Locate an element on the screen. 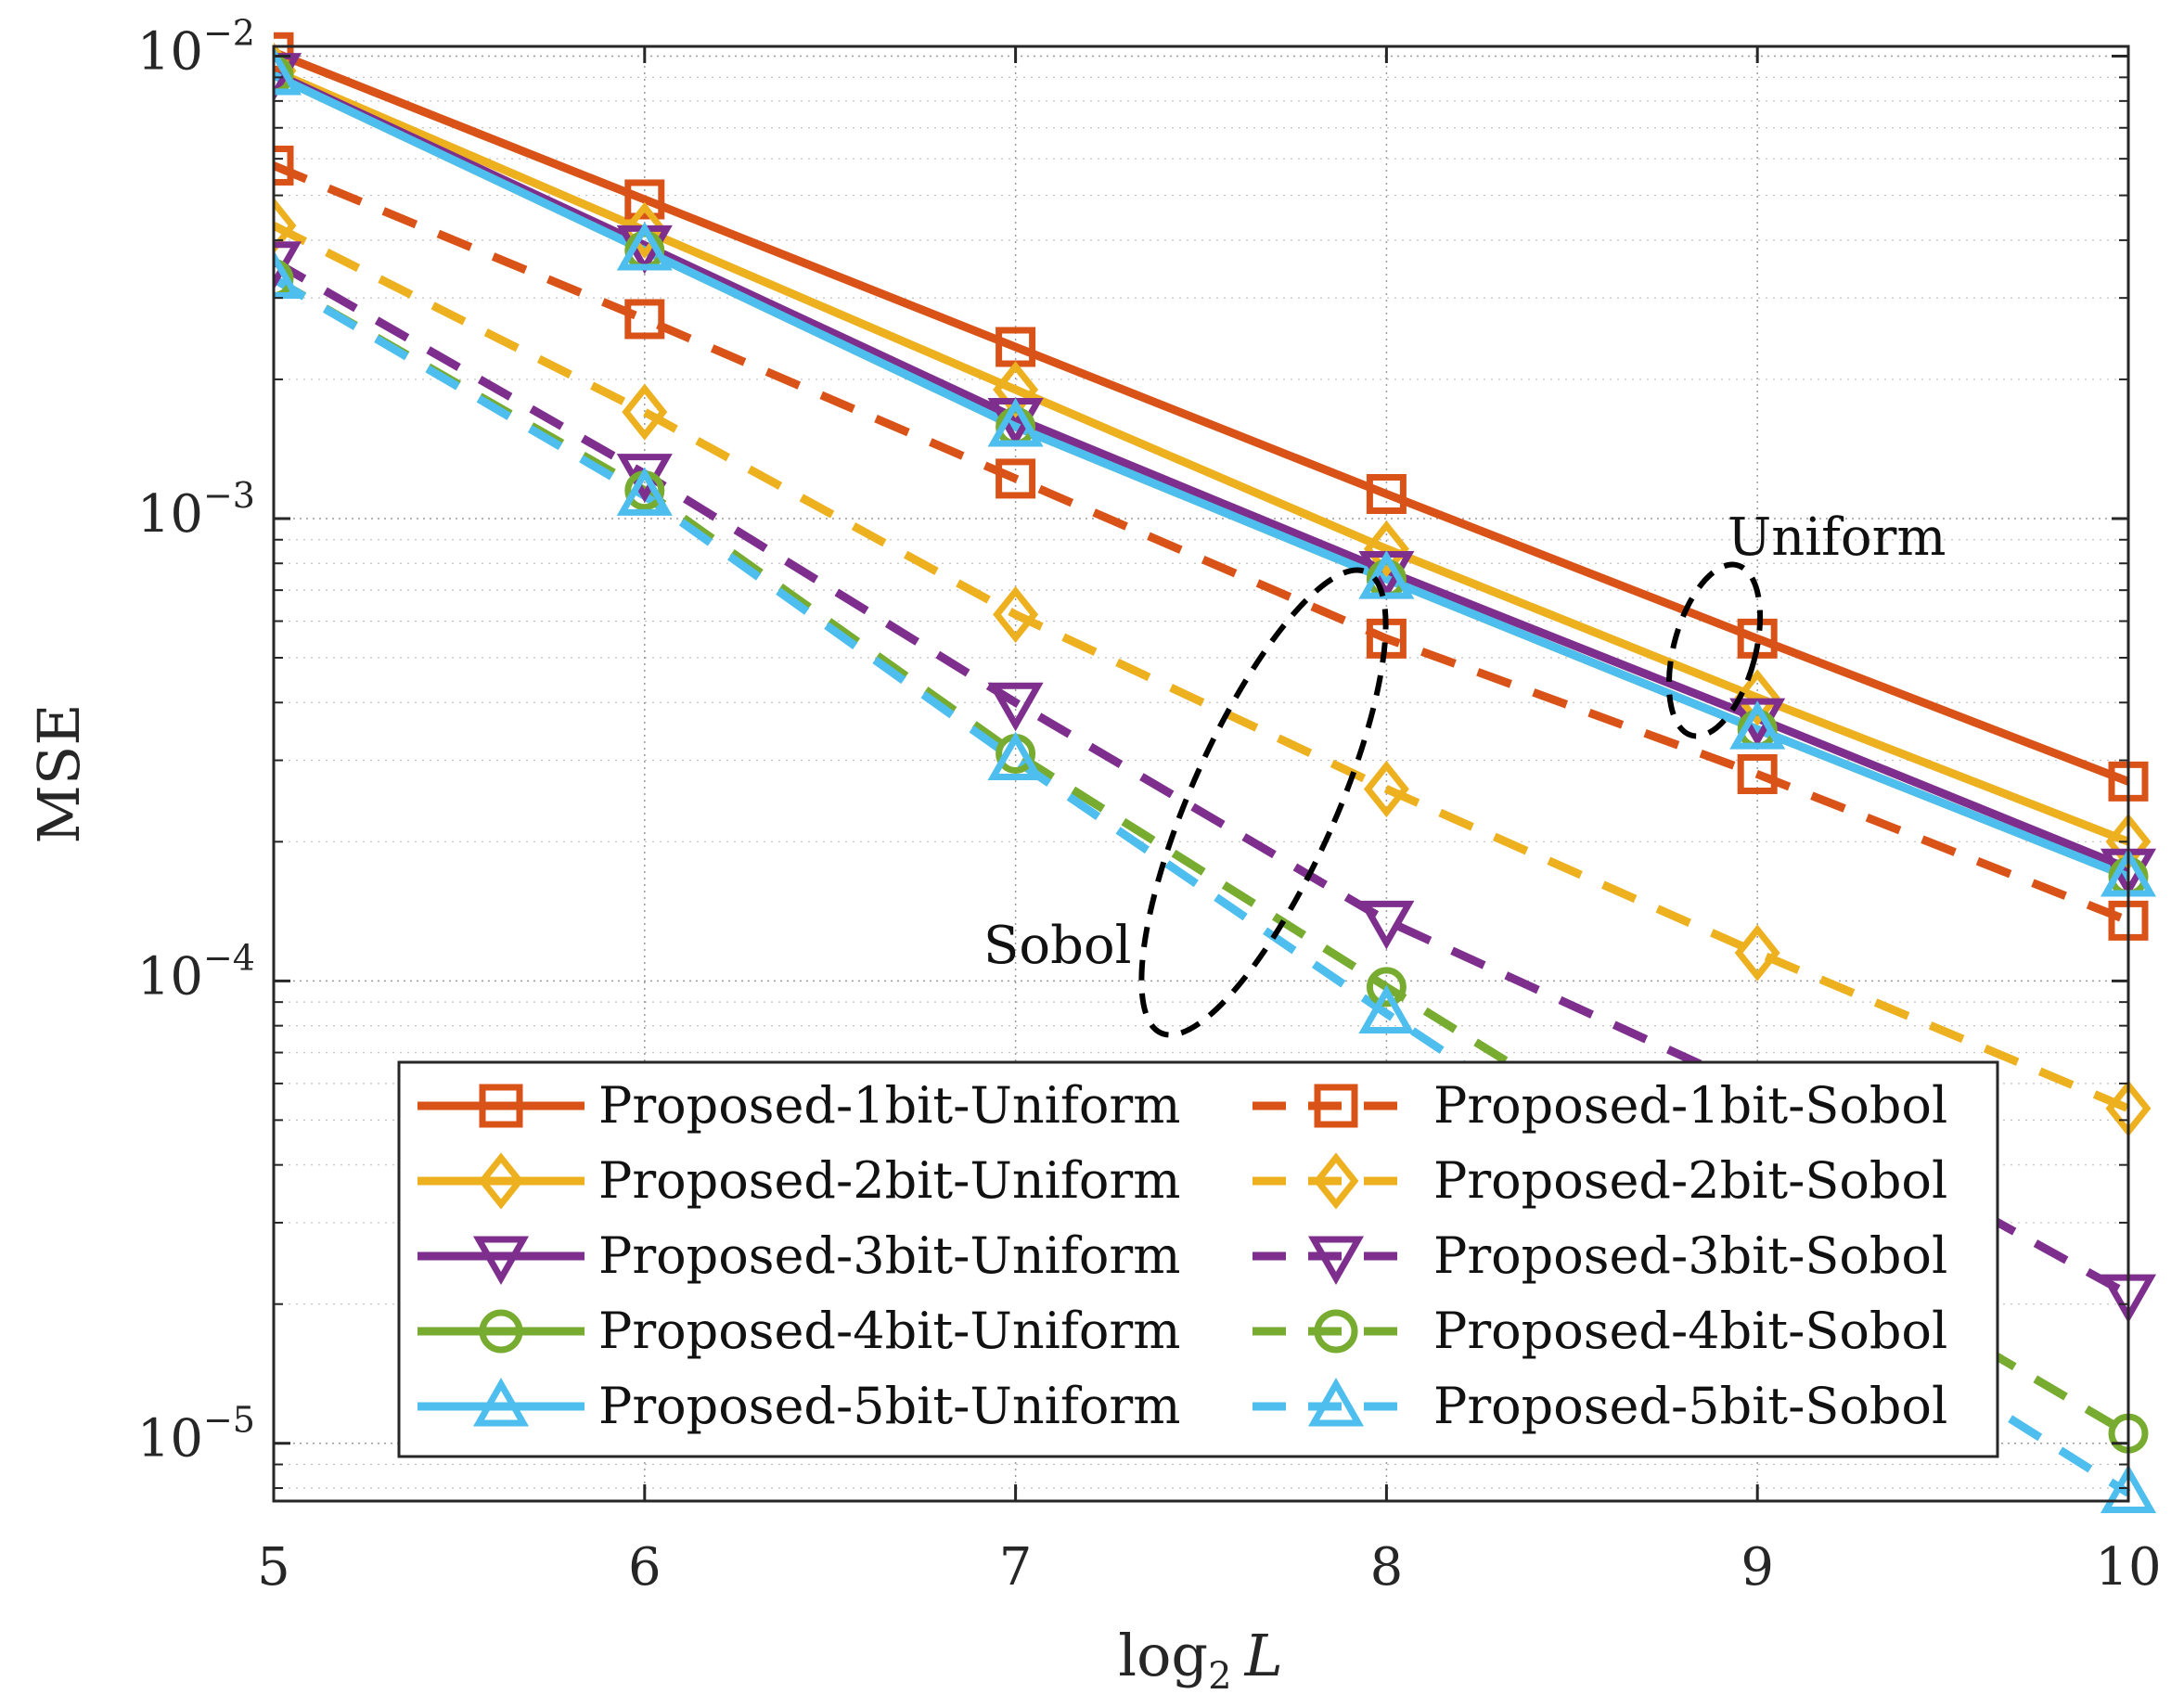 The width and height of the screenshot is (2184, 1707). y-tick-label: 10⁻⁴ is located at coordinates (196, 972).